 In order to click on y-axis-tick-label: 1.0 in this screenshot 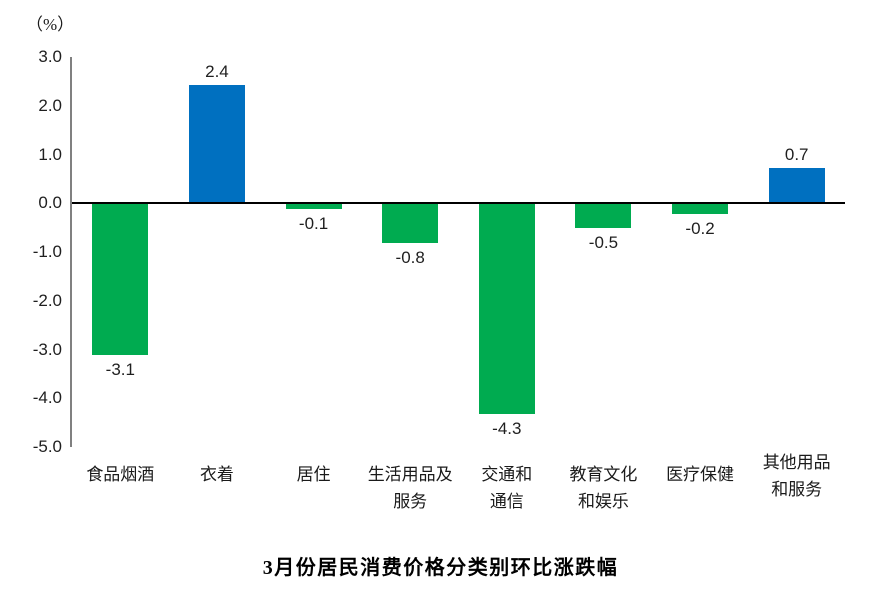, I will do `click(50, 154)`.